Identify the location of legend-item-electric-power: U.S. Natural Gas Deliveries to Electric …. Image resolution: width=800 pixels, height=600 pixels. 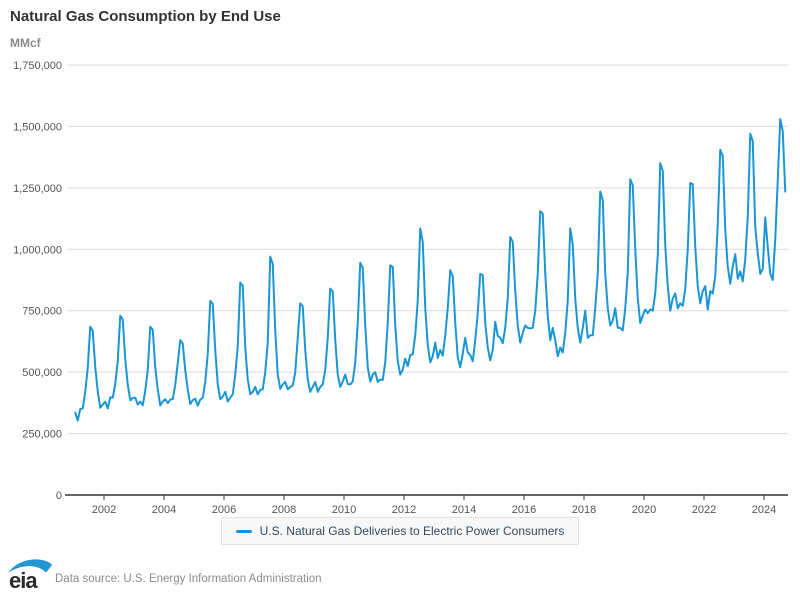
(400, 531).